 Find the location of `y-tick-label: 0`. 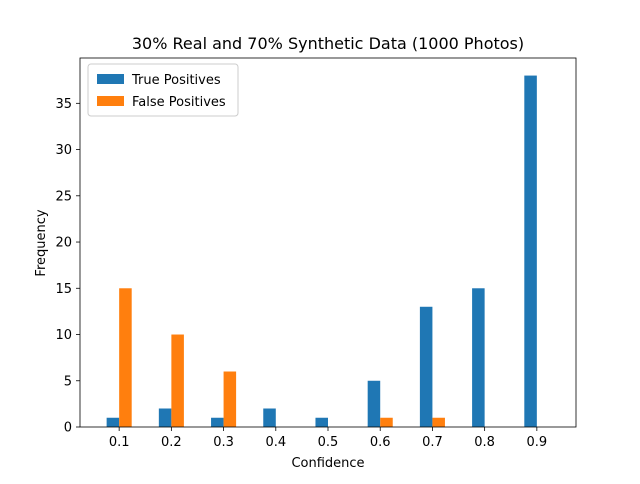

y-tick-label: 0 is located at coordinates (68, 428).